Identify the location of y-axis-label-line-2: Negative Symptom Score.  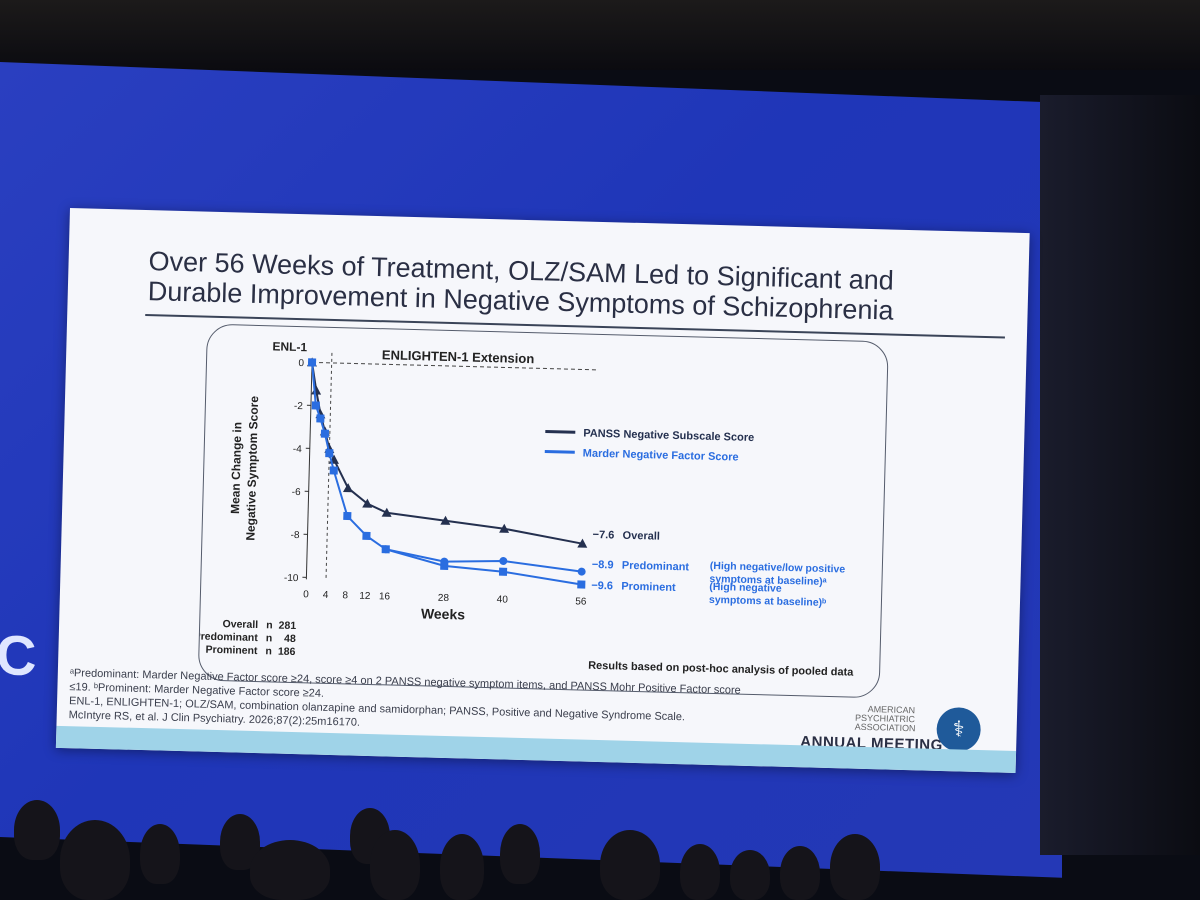
(252, 468).